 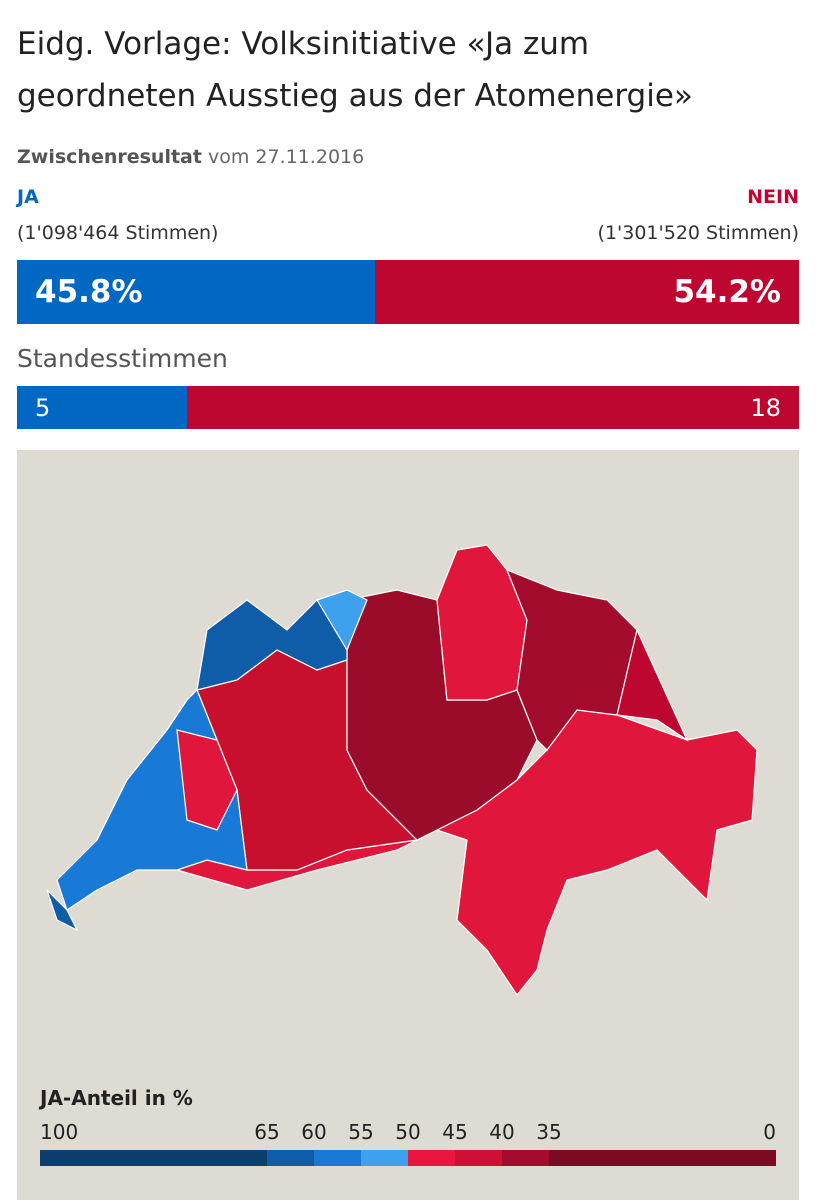 I want to click on legend-tick: 100, so click(x=59, y=1132).